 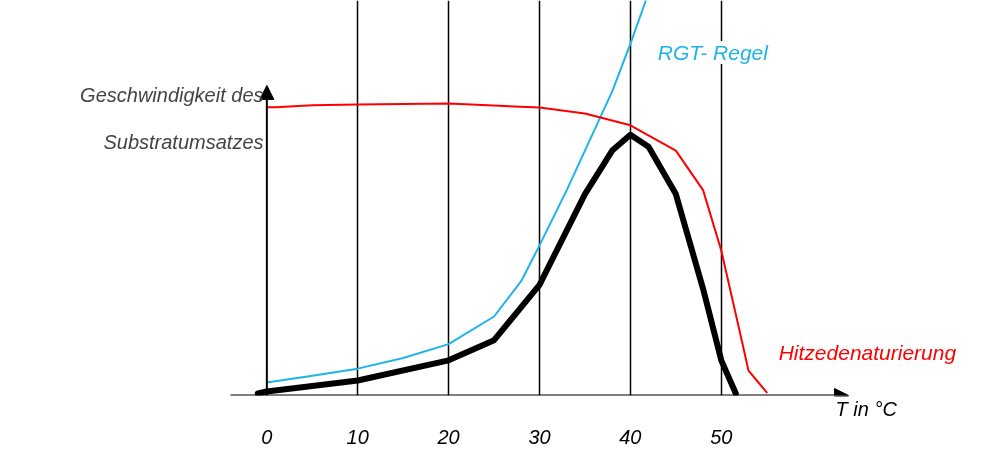 What do you see at coordinates (539, 436) in the screenshot?
I see `x-tick-label: 30` at bounding box center [539, 436].